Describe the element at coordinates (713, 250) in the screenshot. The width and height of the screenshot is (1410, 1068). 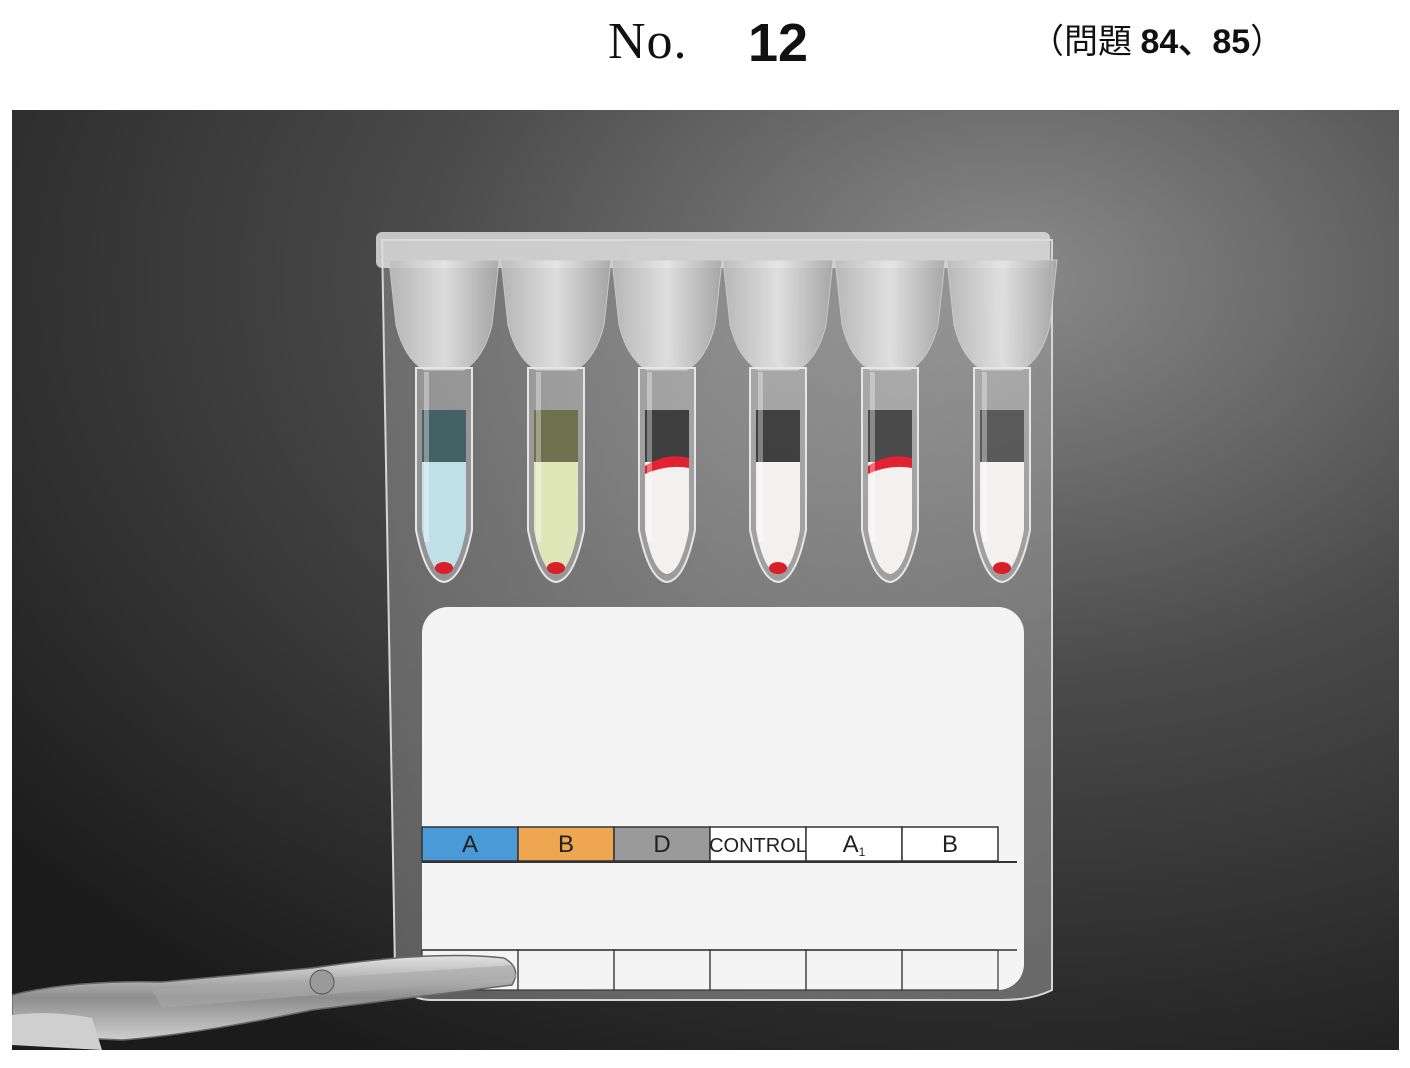
I see `cassette-top-rim` at that location.